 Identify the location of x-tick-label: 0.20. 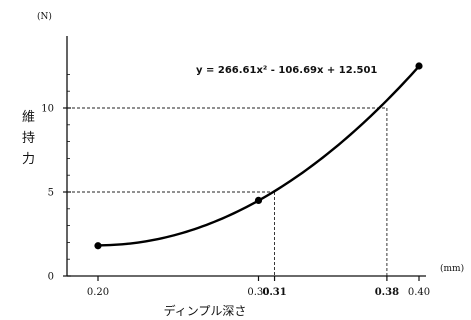
(98, 292).